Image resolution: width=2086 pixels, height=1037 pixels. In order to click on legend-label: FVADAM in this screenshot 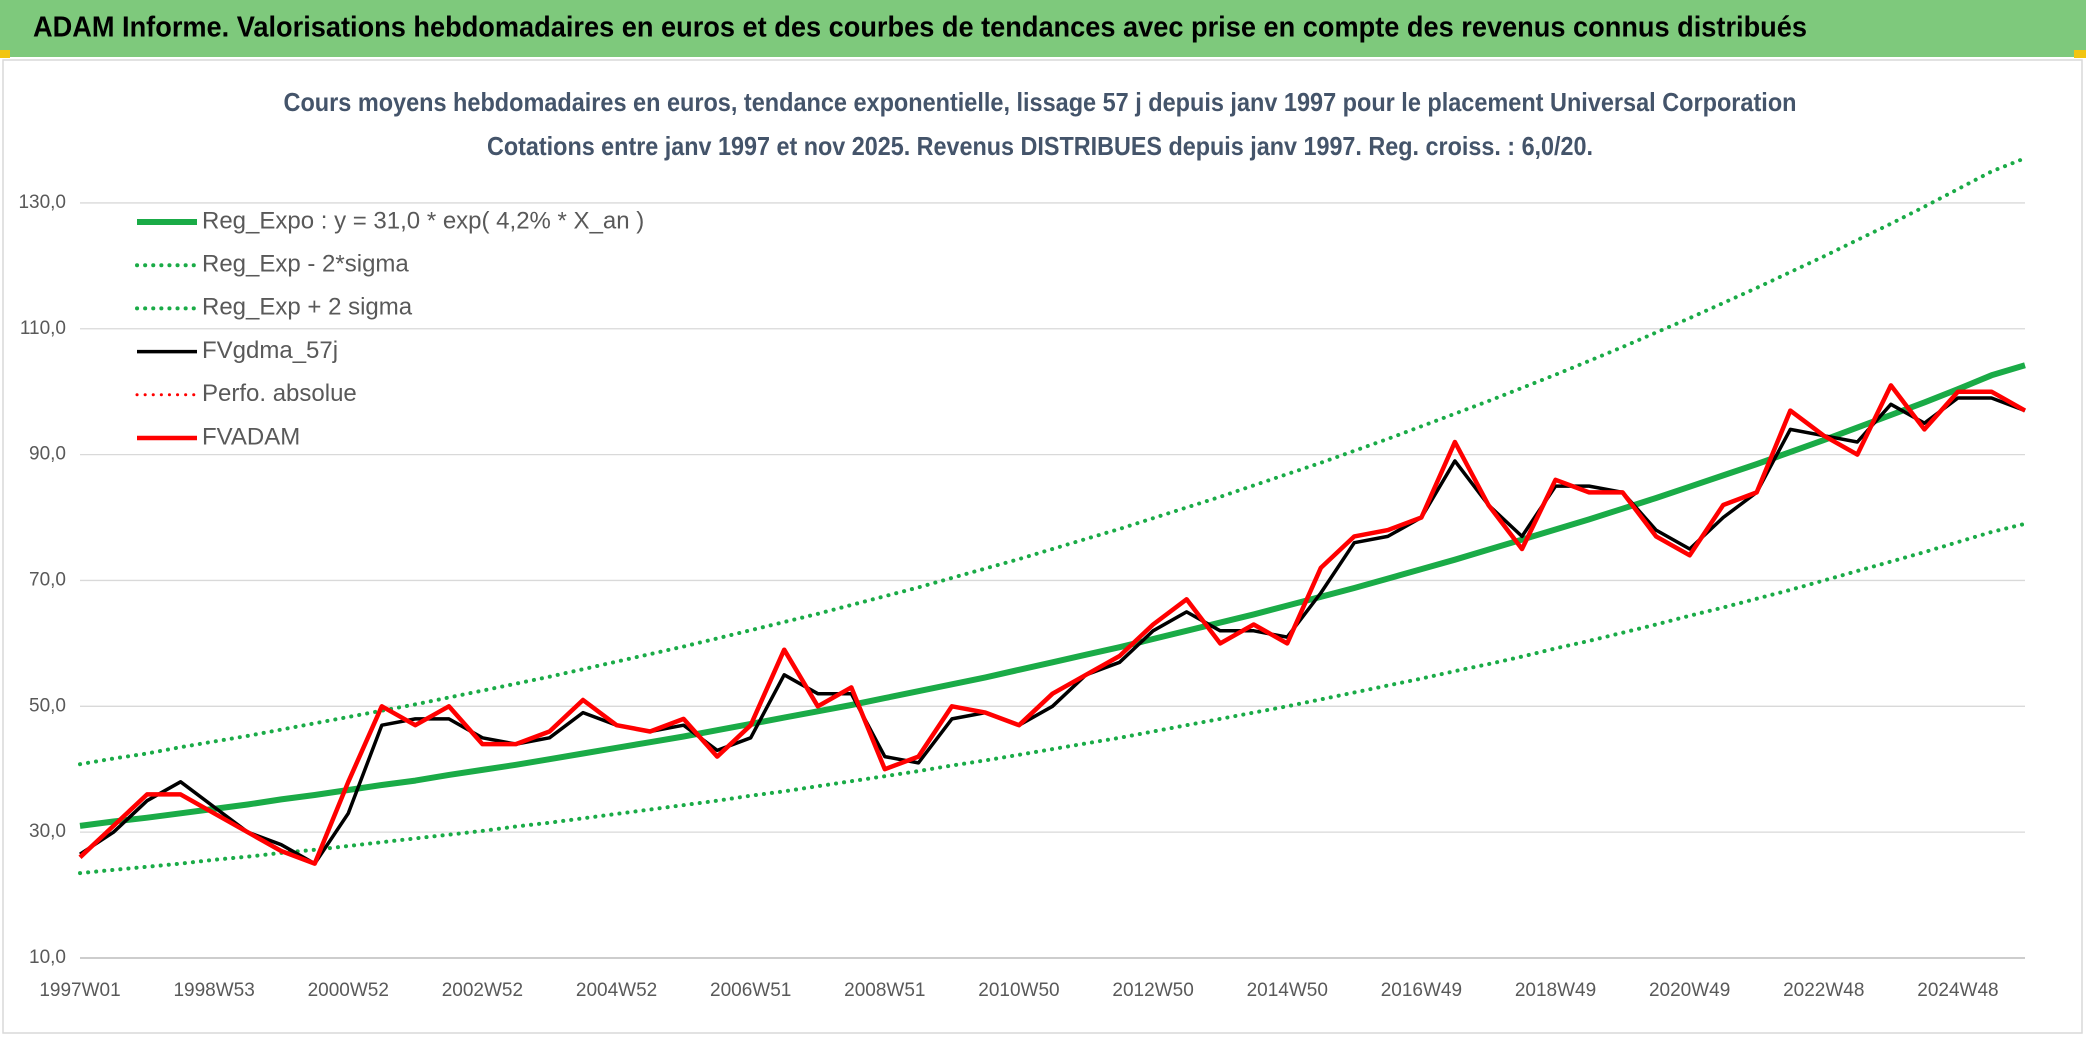, I will do `click(251, 436)`.